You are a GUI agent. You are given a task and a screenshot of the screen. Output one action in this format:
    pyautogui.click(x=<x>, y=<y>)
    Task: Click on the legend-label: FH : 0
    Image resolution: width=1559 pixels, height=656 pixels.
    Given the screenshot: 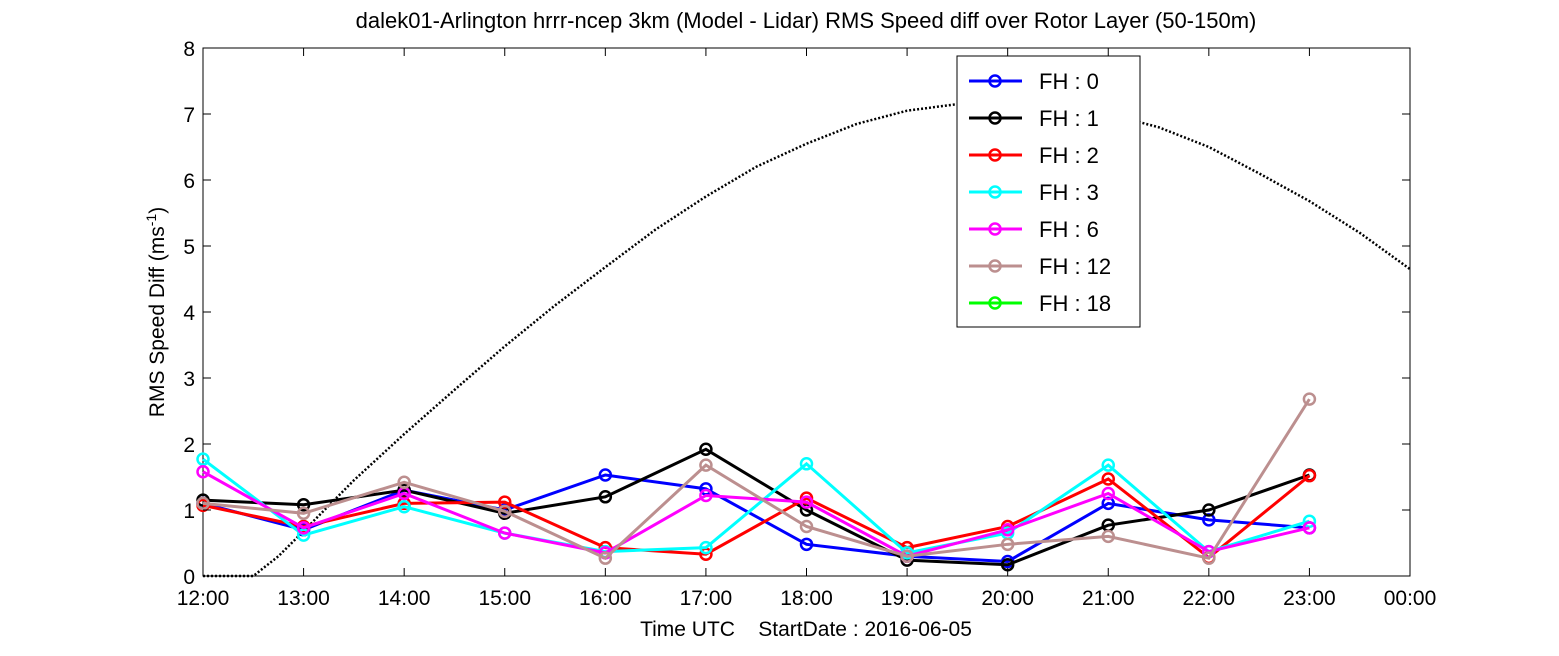 What is the action you would take?
    pyautogui.click(x=1069, y=81)
    